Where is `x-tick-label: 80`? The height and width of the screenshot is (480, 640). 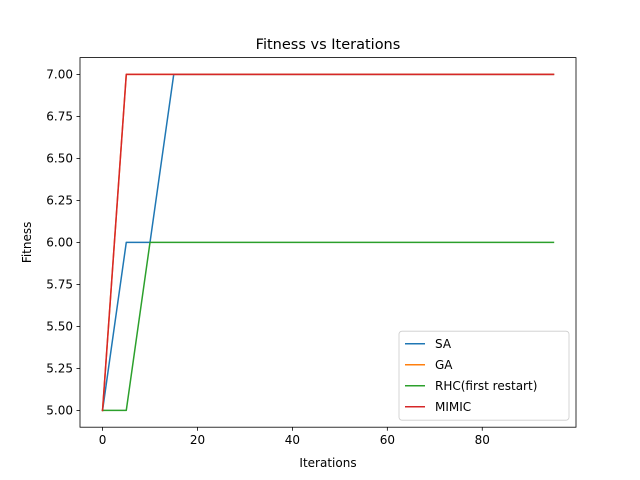 x-tick-label: 80 is located at coordinates (482, 440).